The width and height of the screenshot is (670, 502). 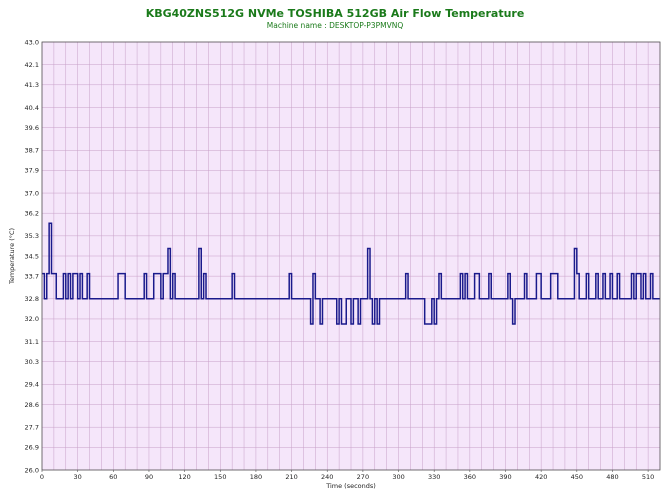 I want to click on y-tick-label: 38.7, so click(x=32, y=151).